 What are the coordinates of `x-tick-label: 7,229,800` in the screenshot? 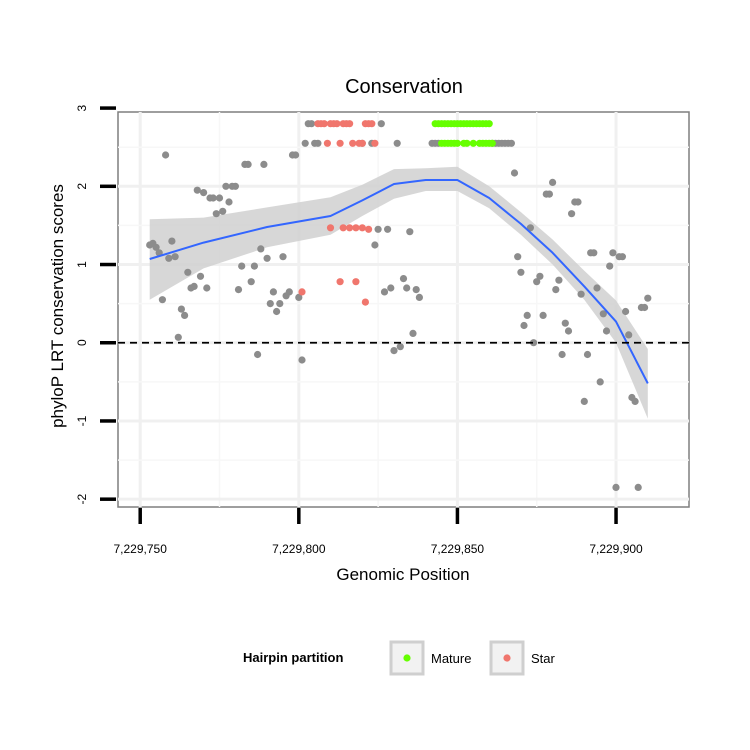 It's located at (299, 549).